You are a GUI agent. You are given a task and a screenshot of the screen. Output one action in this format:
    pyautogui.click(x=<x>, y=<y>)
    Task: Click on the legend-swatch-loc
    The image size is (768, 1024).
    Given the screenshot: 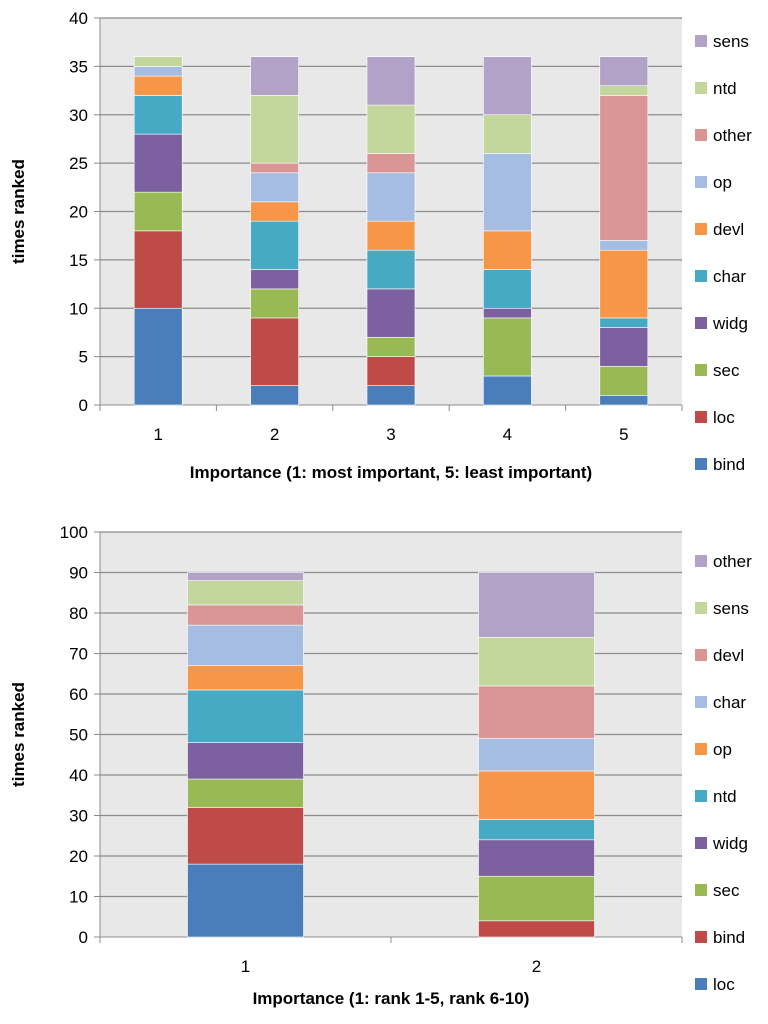 What is the action you would take?
    pyautogui.click(x=701, y=417)
    